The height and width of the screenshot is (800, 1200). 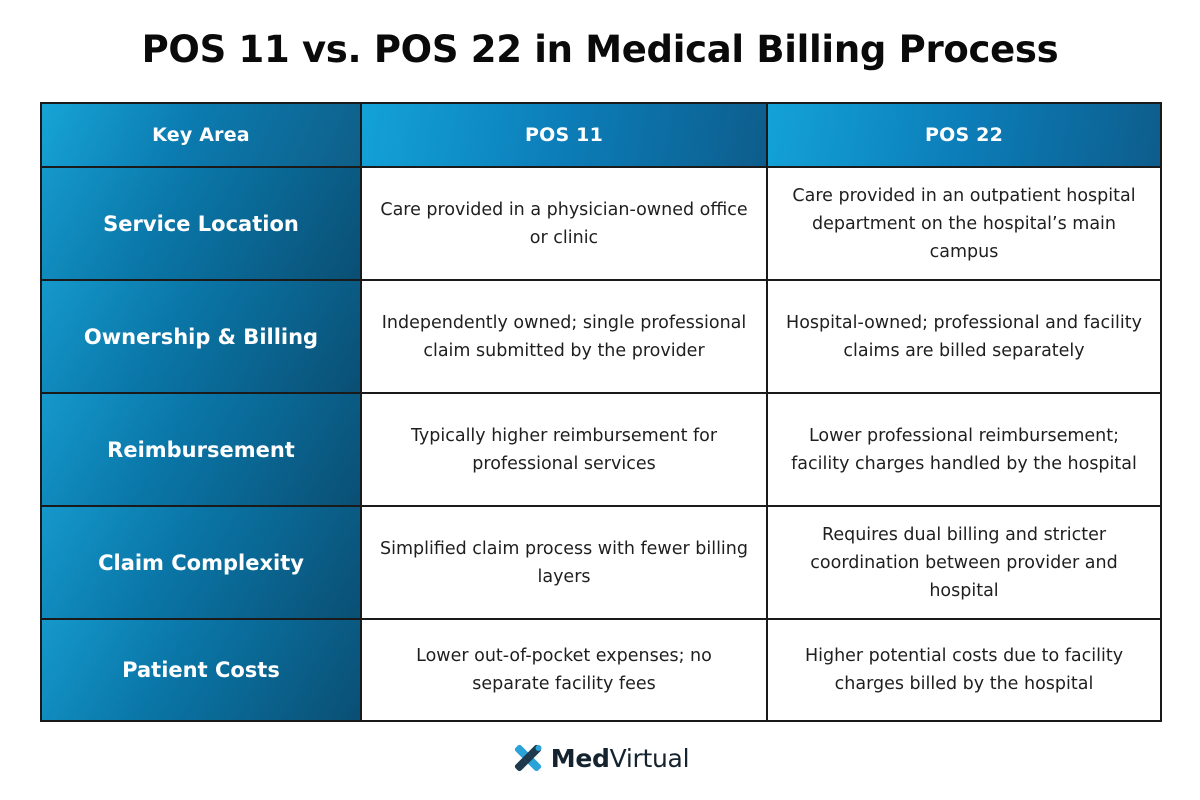 What do you see at coordinates (649, 758) in the screenshot?
I see `logo-text-virtual: Virtual` at bounding box center [649, 758].